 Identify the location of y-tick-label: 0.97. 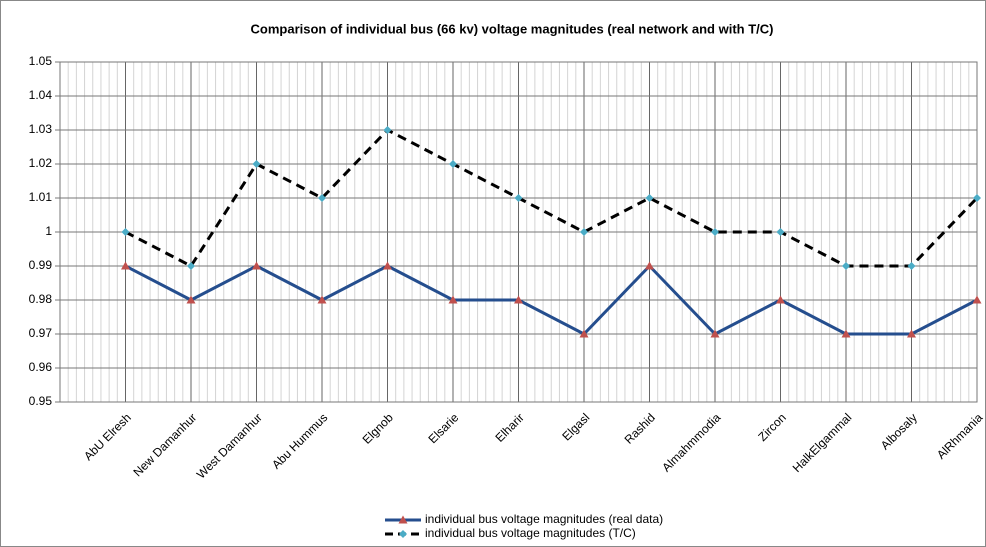
(41, 333).